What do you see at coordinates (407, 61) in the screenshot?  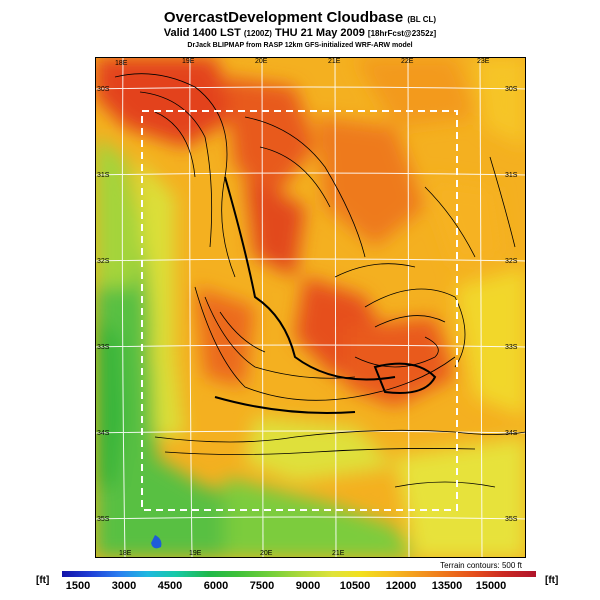 I see `lon-label-top-22e: 22E` at bounding box center [407, 61].